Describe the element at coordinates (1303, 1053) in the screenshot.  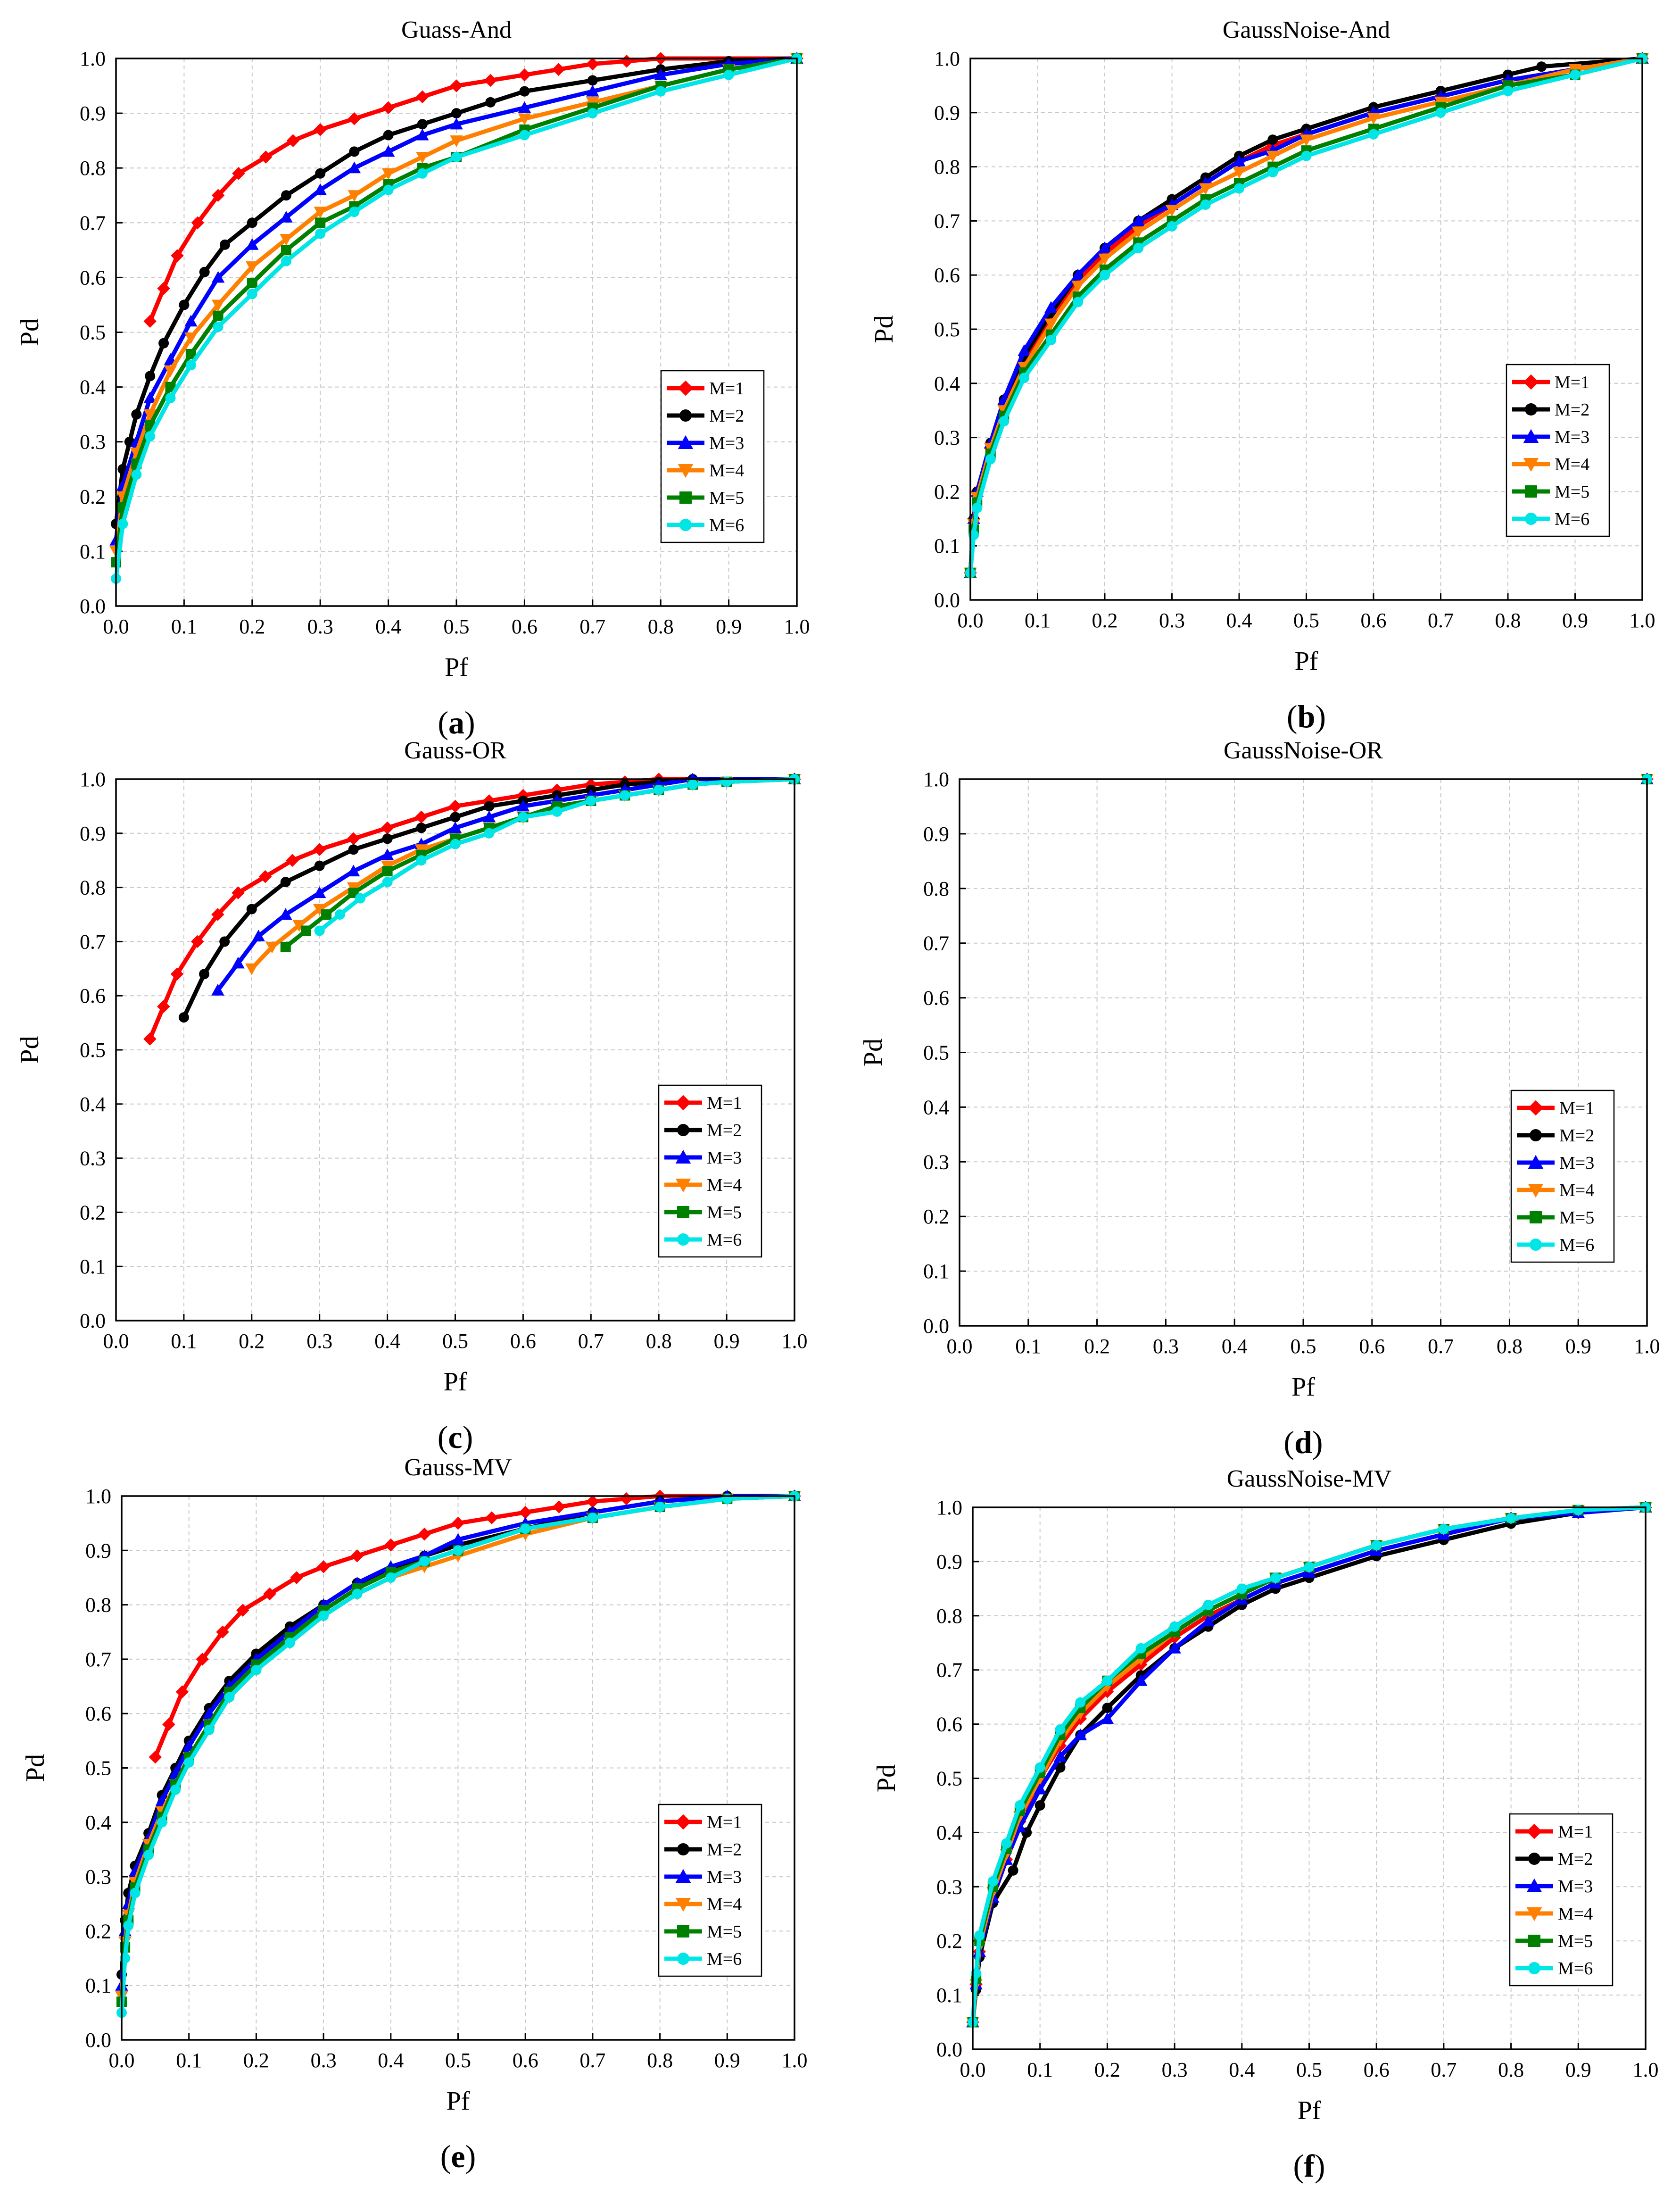
I see `grid` at that location.